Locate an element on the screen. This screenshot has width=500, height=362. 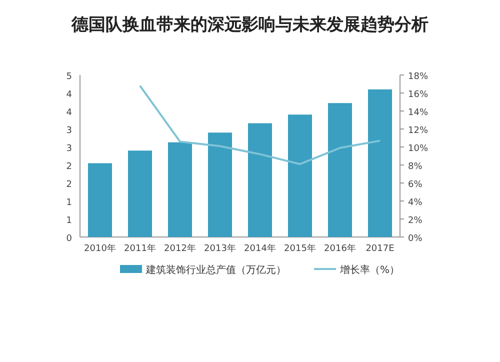
y2-tick-label: 16% is located at coordinates (418, 95).